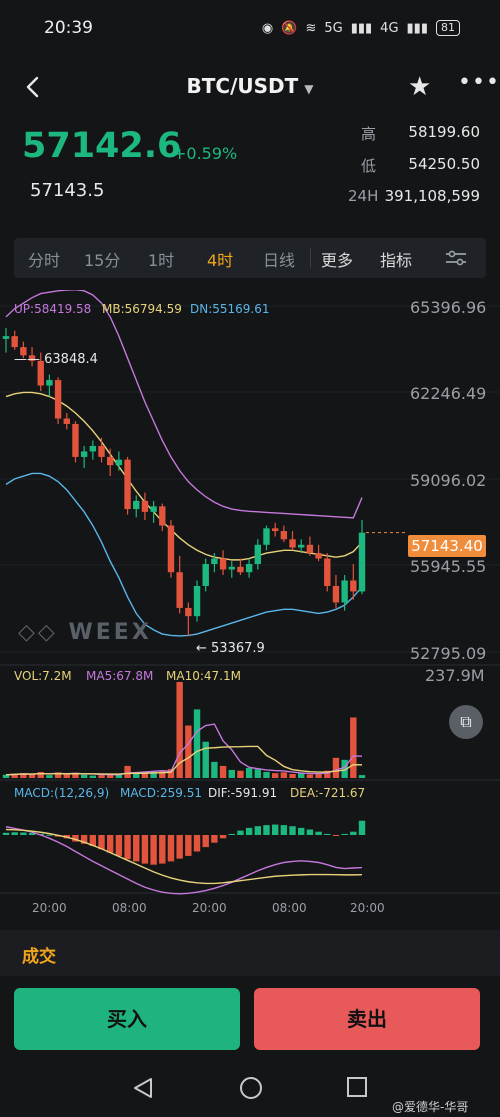  What do you see at coordinates (71, 359) in the screenshot?
I see `high-marker-value: 63848.4` at bounding box center [71, 359].